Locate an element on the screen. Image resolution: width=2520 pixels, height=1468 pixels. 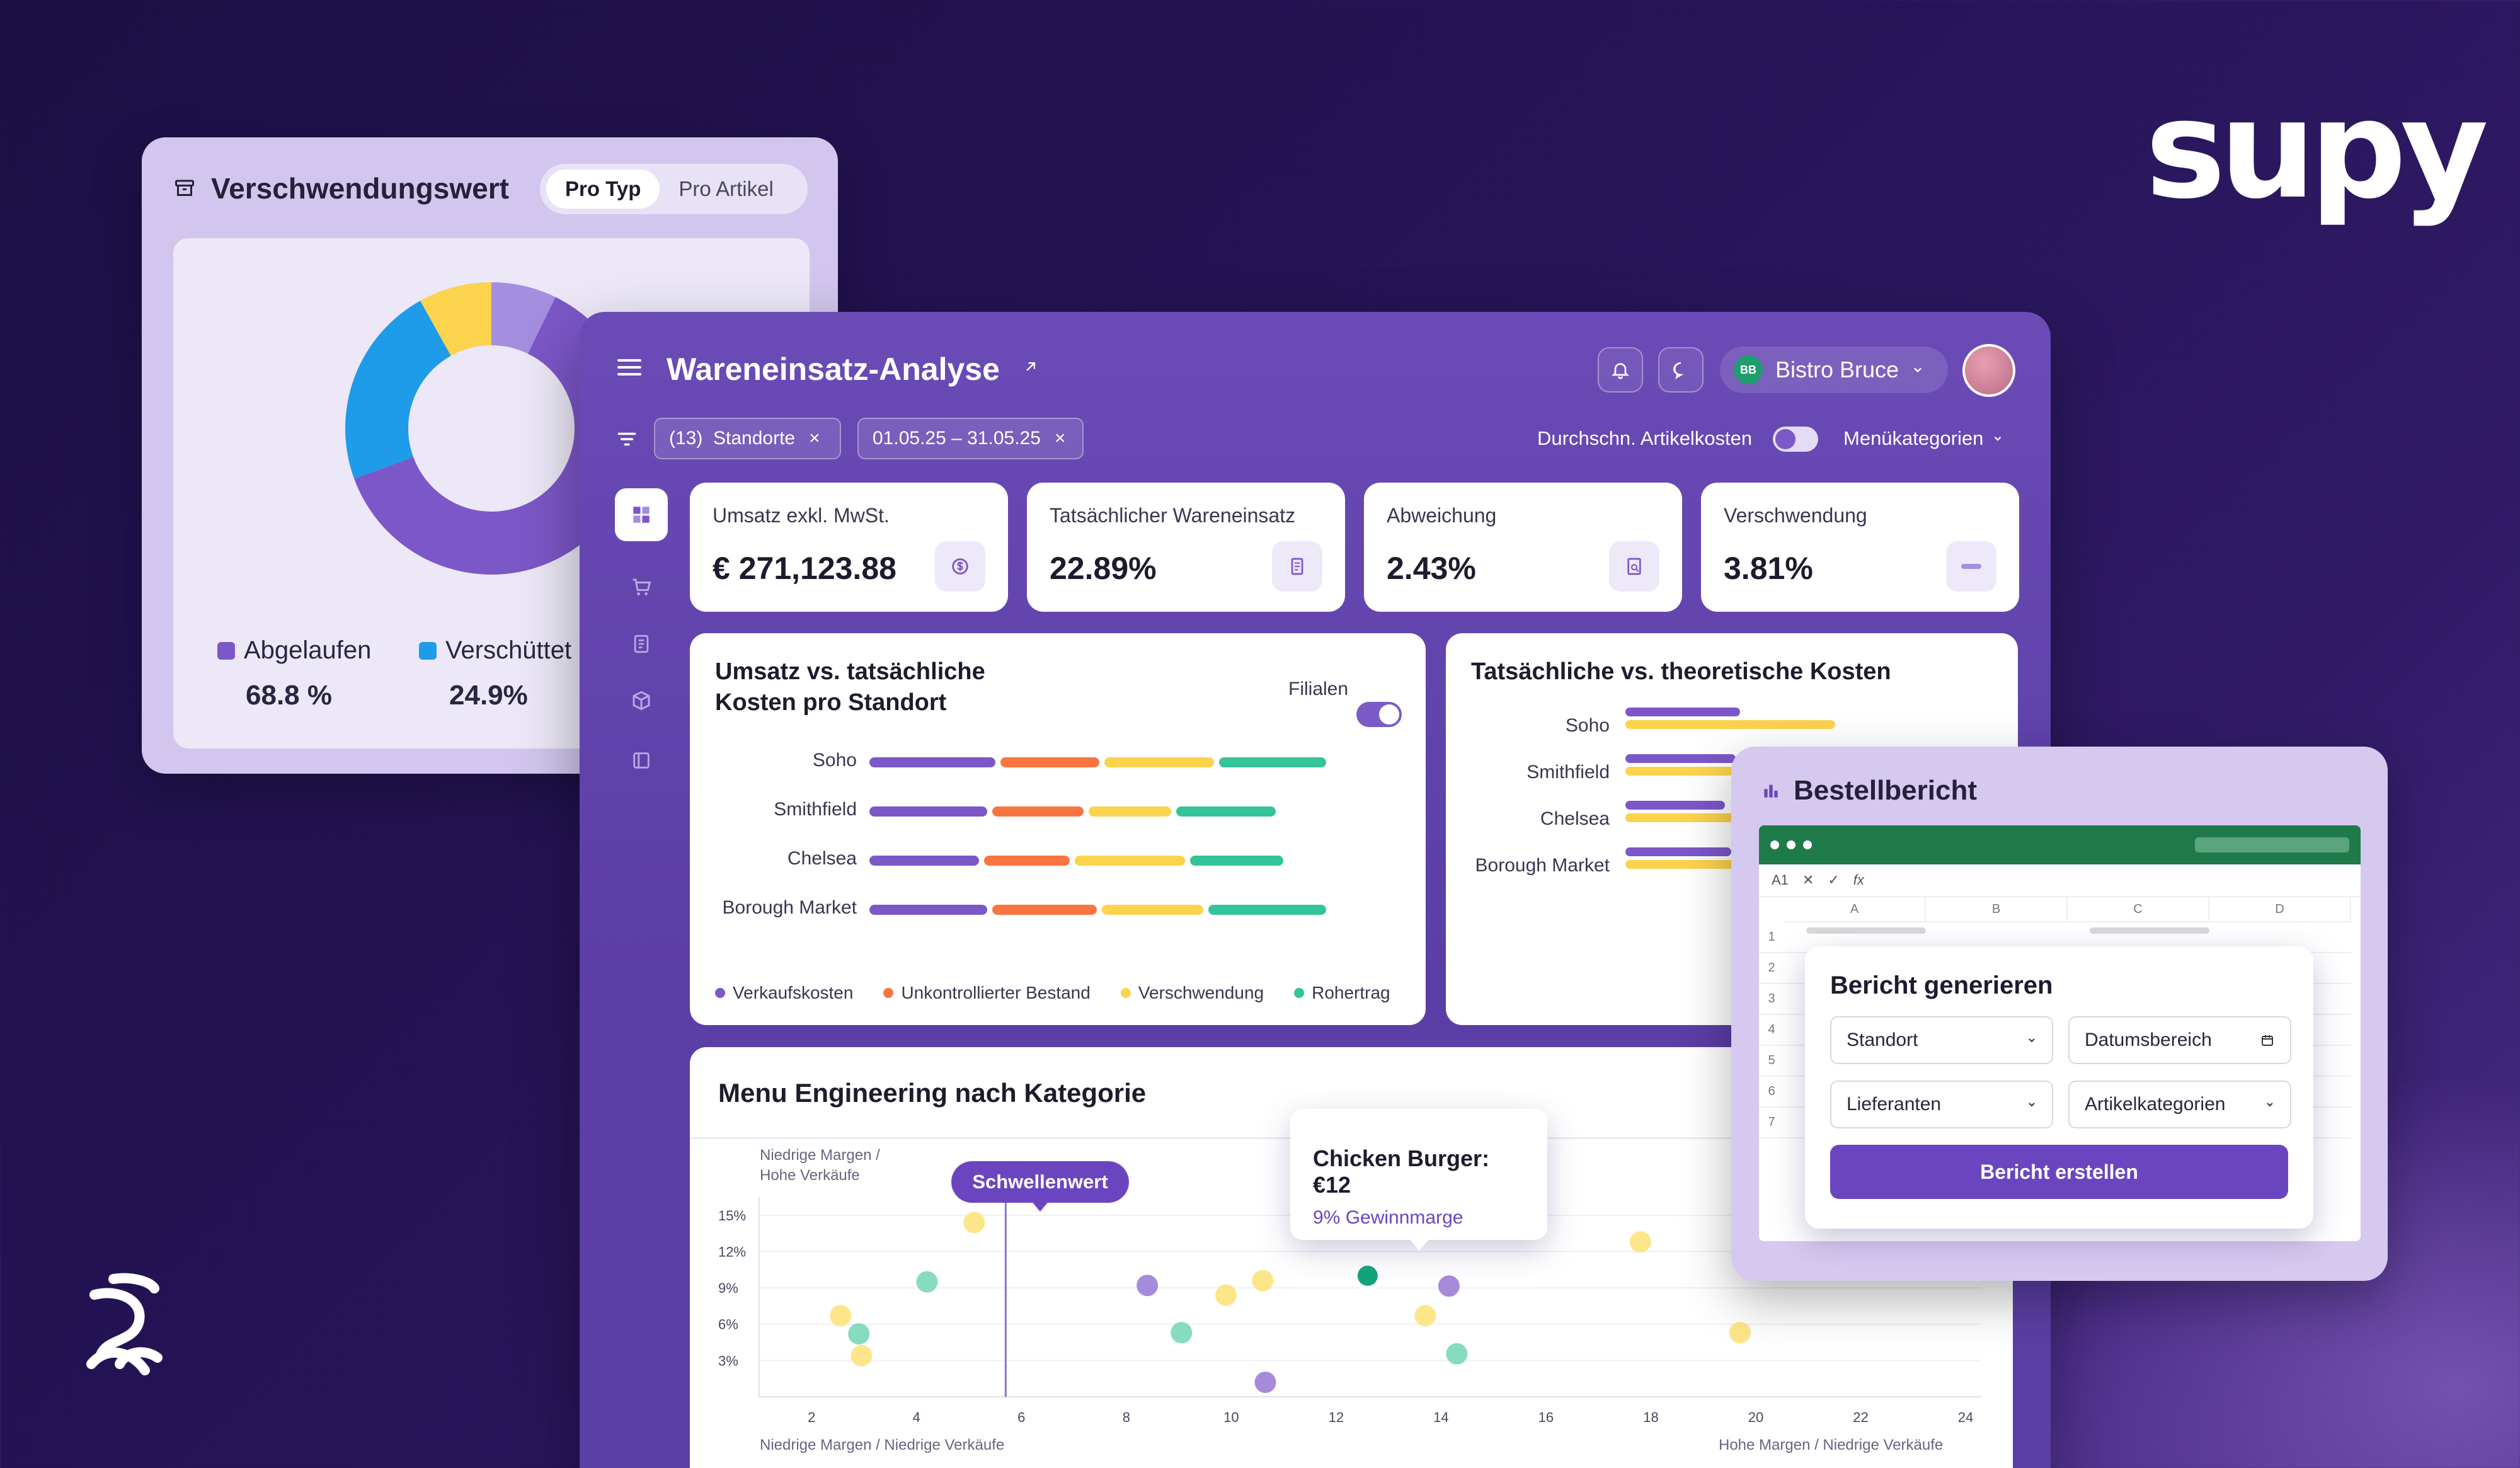
dialog-title: Bericht generieren is located at coordinates (1941, 985).